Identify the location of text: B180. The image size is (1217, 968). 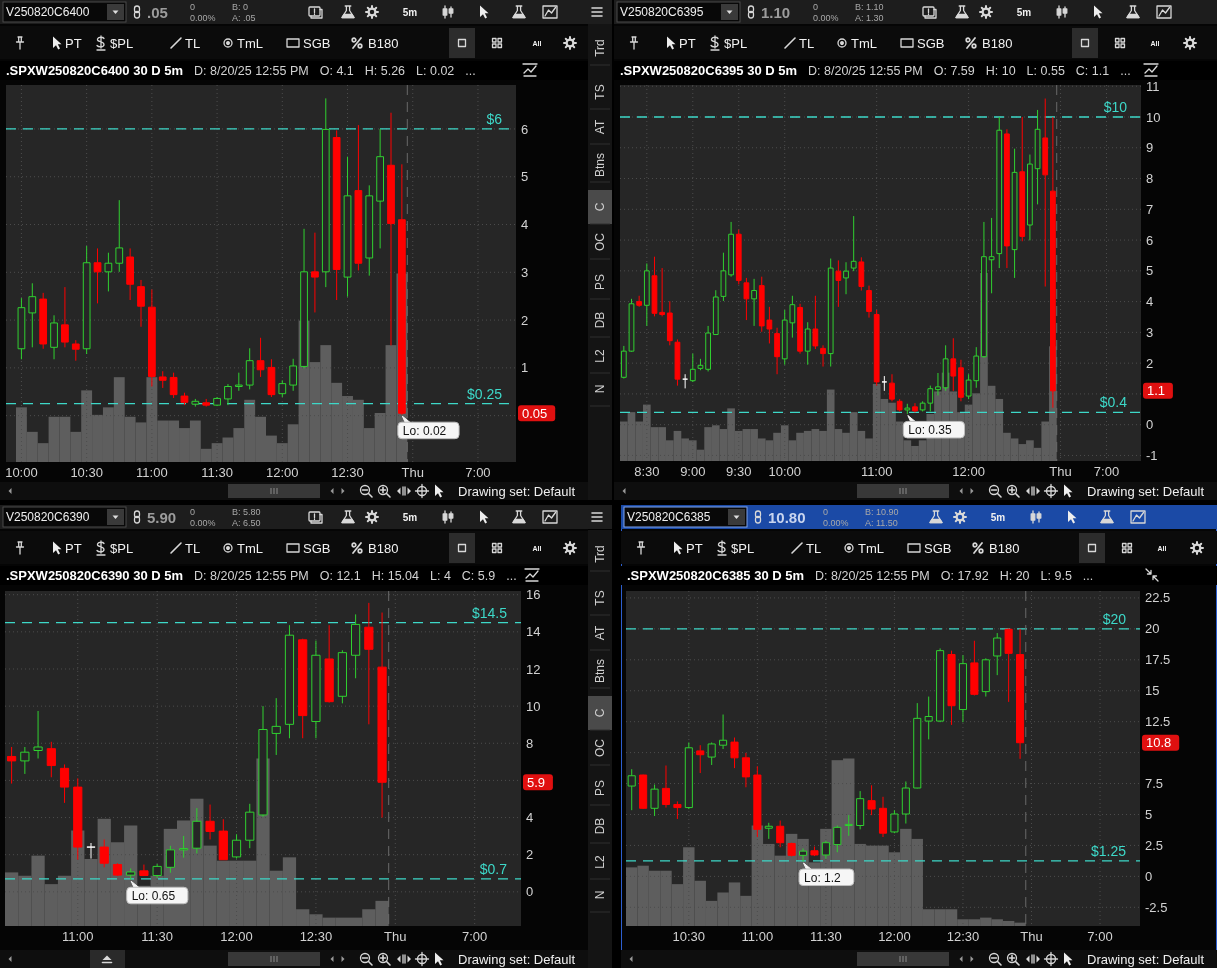
(1004, 548).